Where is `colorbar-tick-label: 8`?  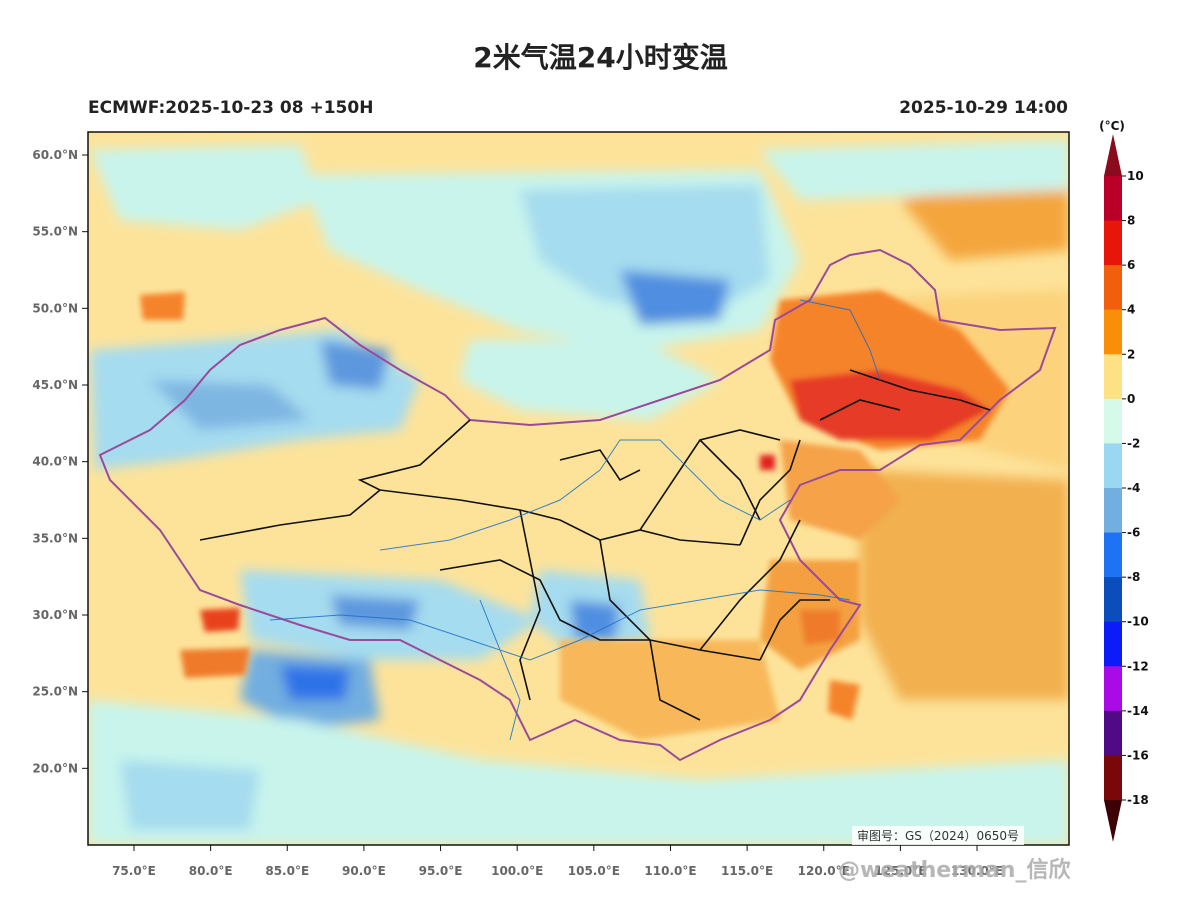 colorbar-tick-label: 8 is located at coordinates (1131, 221).